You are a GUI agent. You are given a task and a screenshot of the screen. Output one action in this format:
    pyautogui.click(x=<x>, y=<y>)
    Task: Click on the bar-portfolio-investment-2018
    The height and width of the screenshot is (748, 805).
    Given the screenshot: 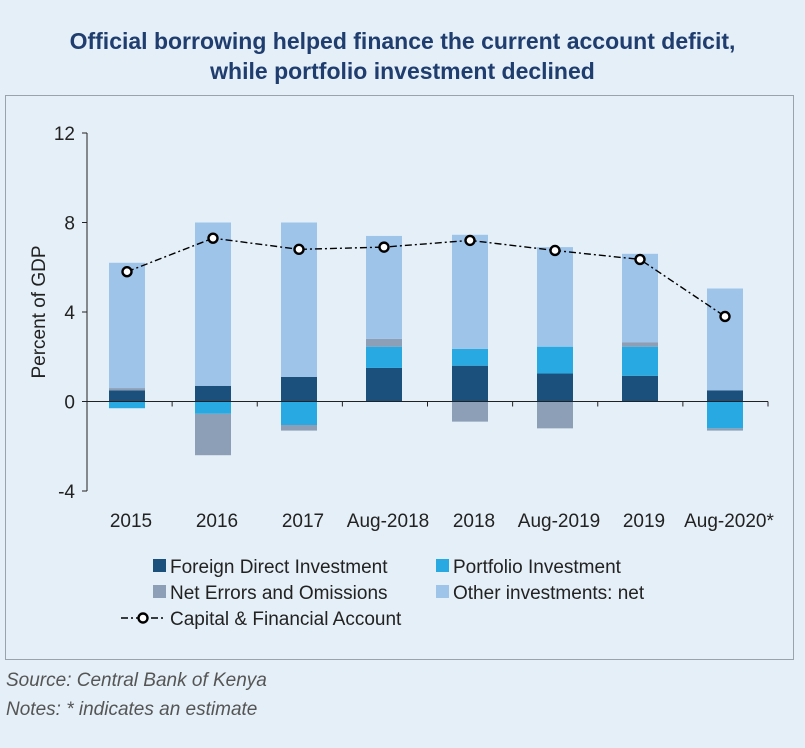 What is the action you would take?
    pyautogui.click(x=470, y=357)
    